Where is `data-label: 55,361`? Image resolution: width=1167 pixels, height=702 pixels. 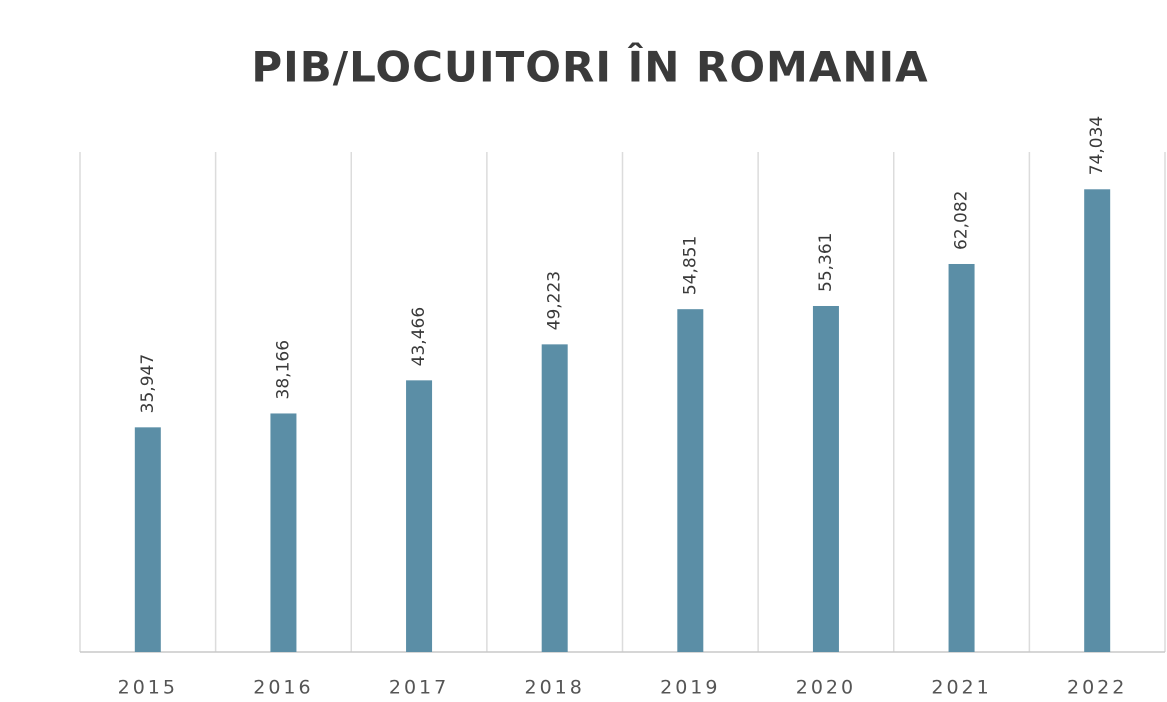
data-label: 55,361 is located at coordinates (826, 262).